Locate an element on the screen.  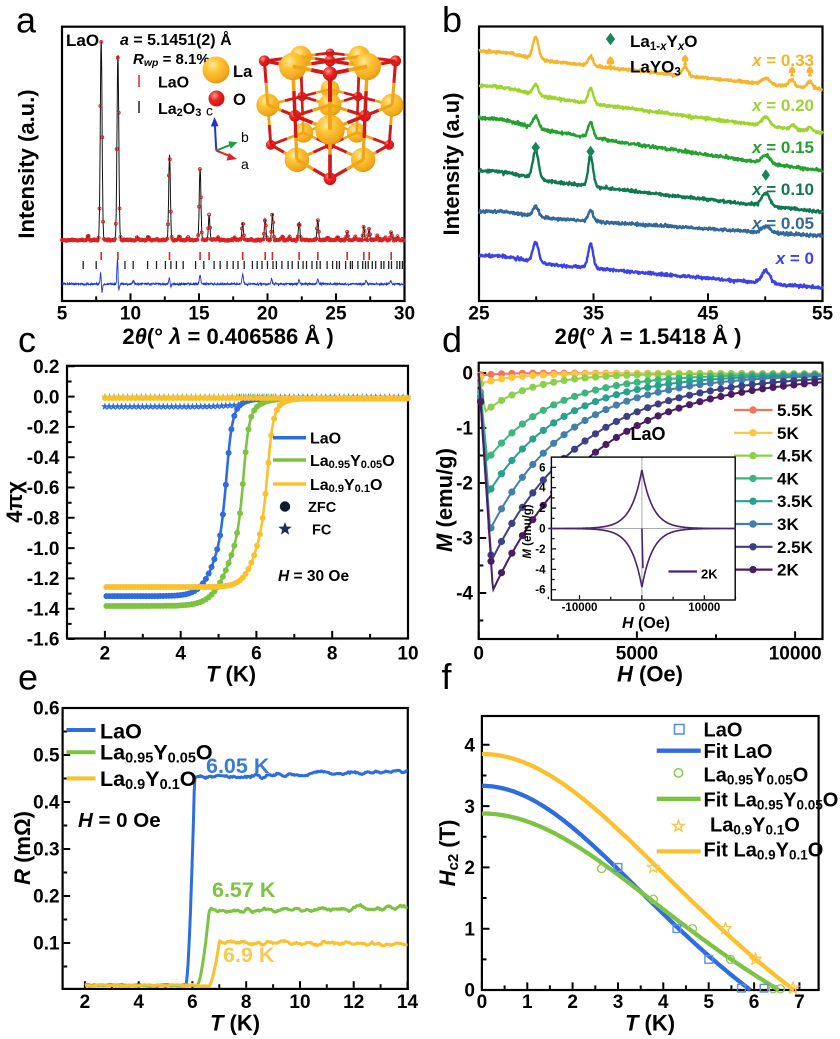
svg-text: e is located at coordinates (28, 677).